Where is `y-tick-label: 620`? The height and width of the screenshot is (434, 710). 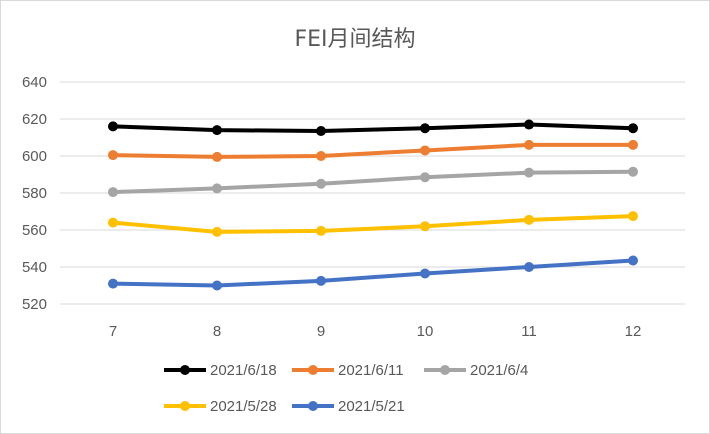
y-tick-label: 620 is located at coordinates (34, 119).